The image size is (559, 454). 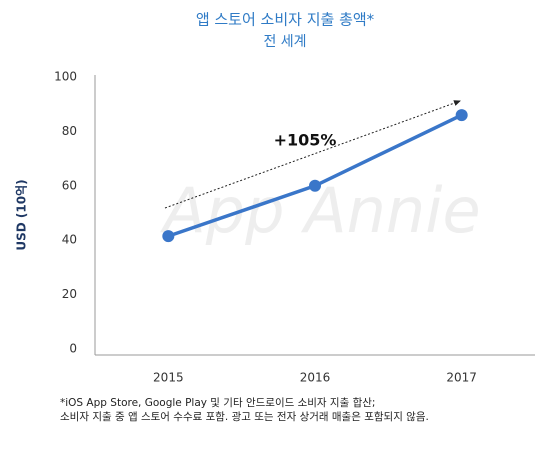 I want to click on y-tick-label: 0, so click(x=73, y=349).